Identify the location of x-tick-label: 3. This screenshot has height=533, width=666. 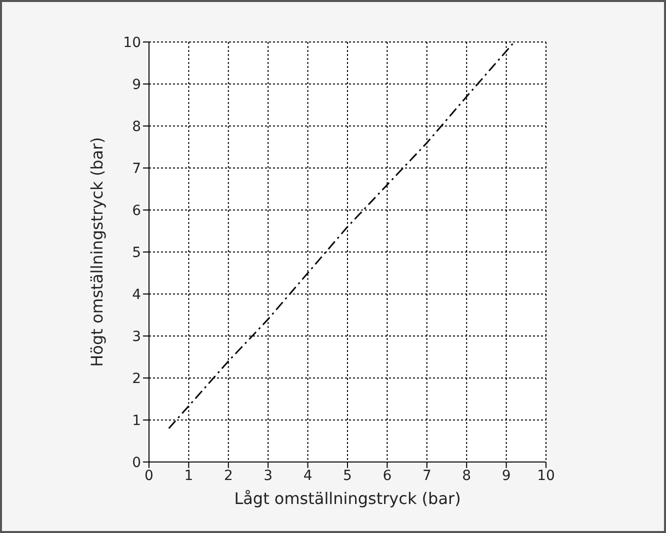
(268, 476).